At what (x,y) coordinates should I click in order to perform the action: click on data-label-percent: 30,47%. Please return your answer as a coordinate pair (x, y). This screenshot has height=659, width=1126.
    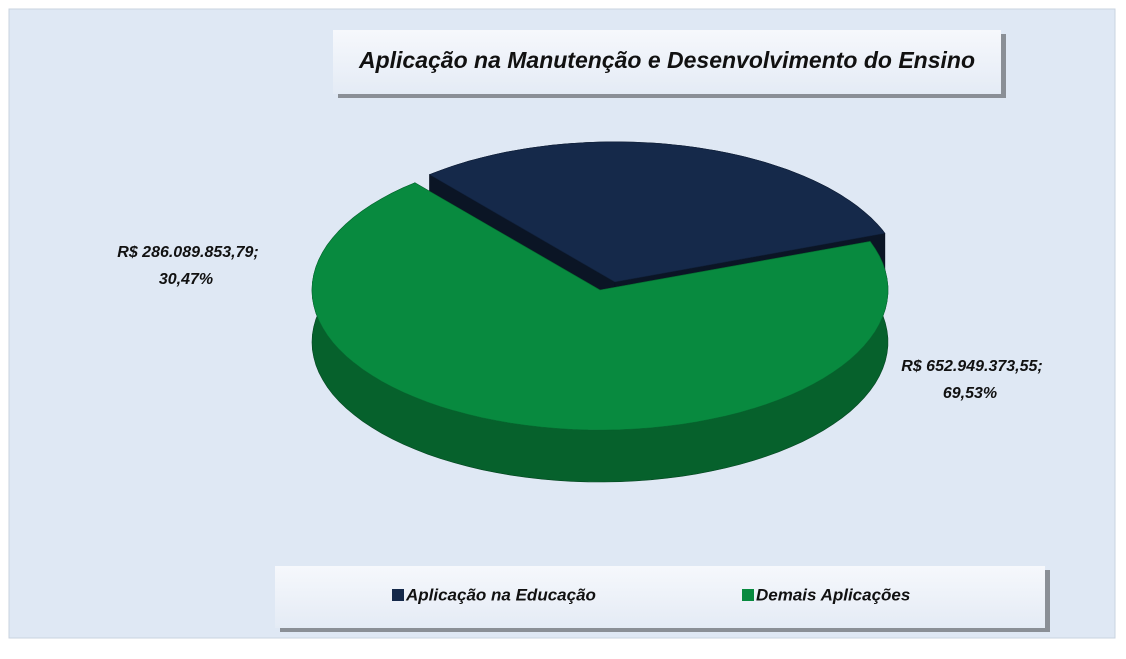
    Looking at the image, I should click on (186, 279).